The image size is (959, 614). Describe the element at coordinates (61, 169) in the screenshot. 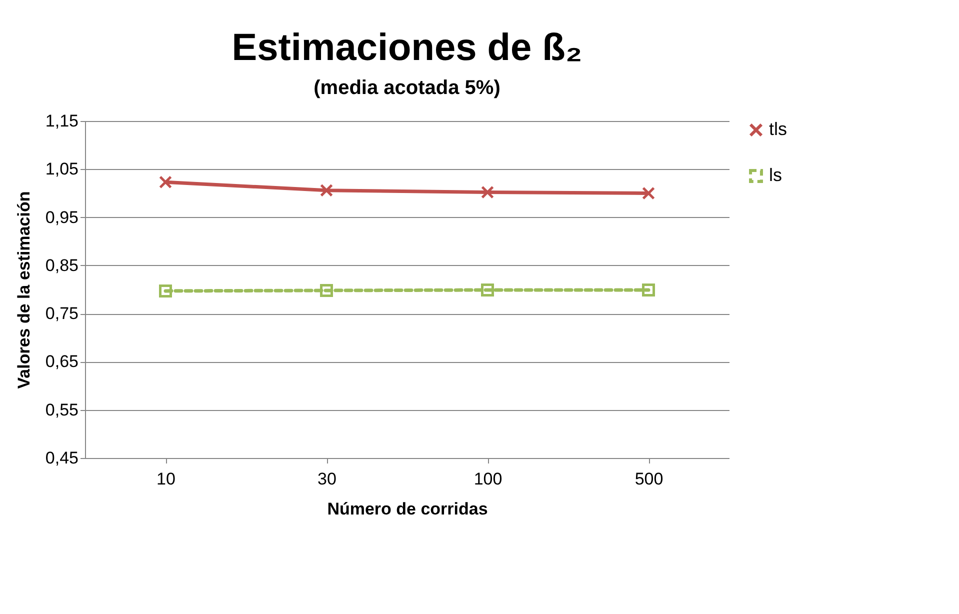

I see `y-tick-label: 1,05` at that location.